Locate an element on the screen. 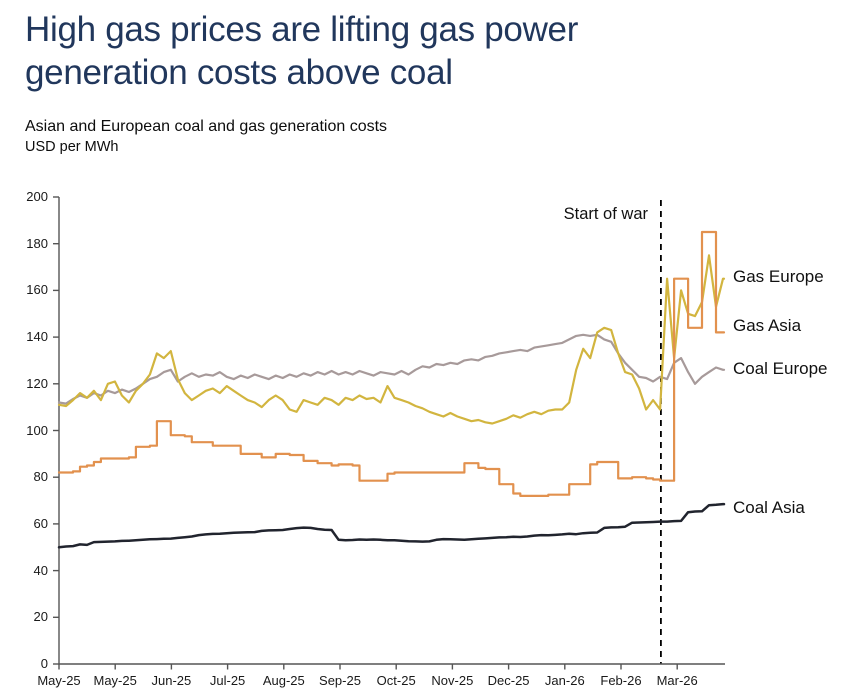 The image size is (862, 700). x-tick-label: Jan-26 is located at coordinates (564, 680).